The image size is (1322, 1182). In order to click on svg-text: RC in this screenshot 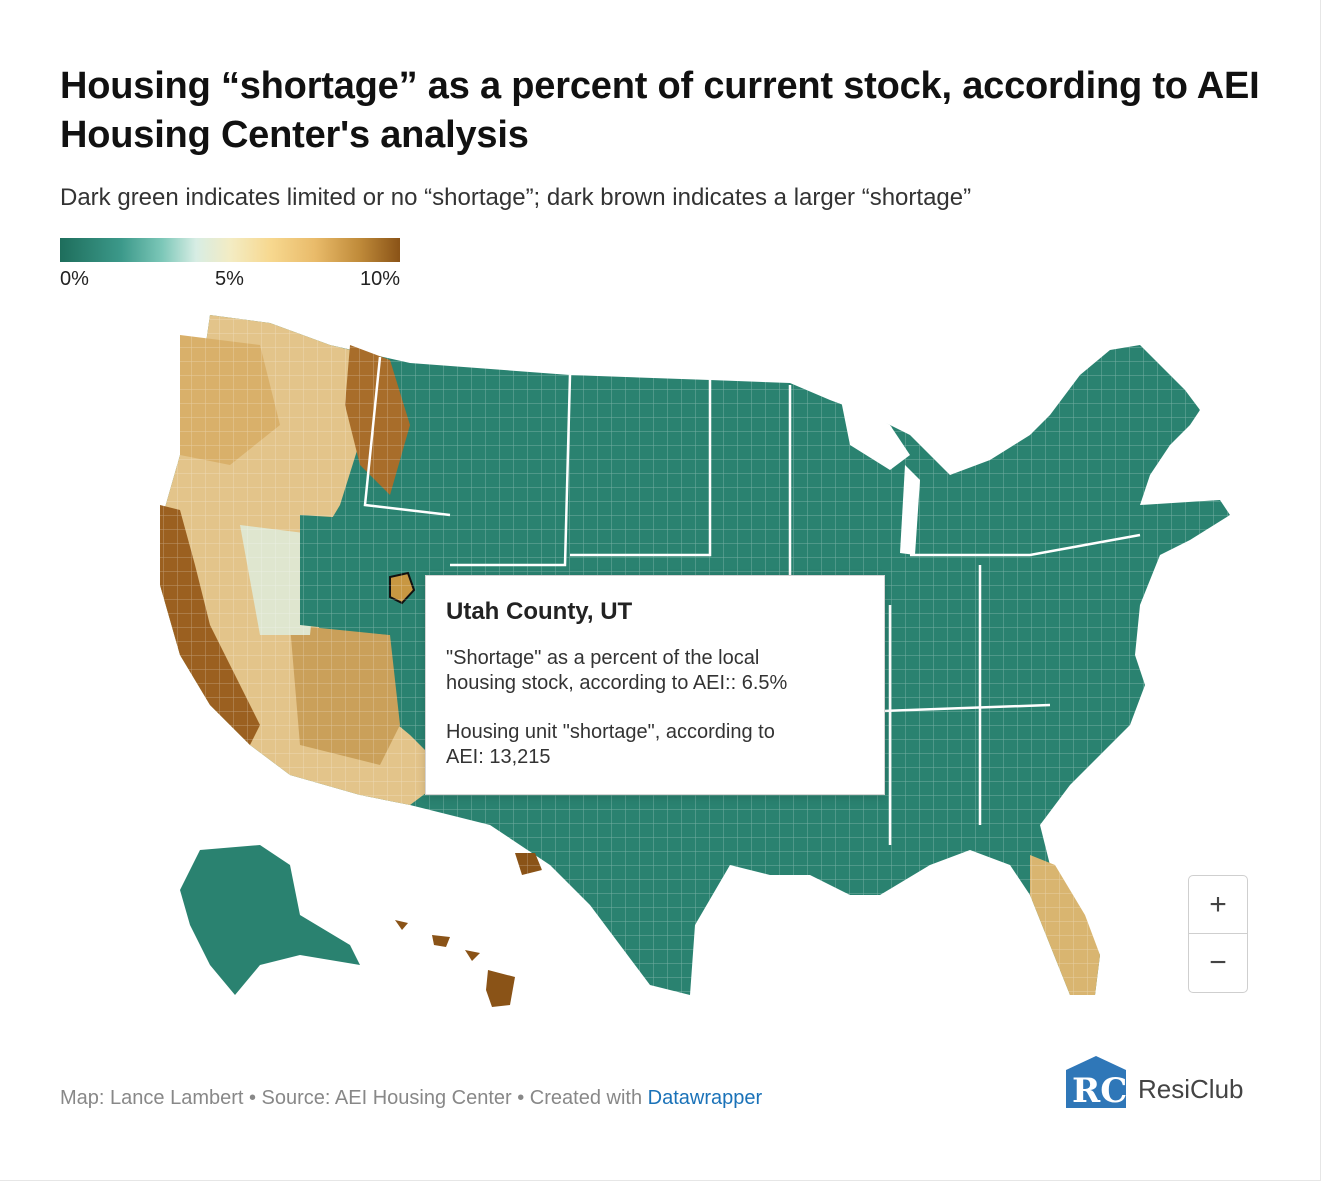, I will do `click(1099, 1091)`.